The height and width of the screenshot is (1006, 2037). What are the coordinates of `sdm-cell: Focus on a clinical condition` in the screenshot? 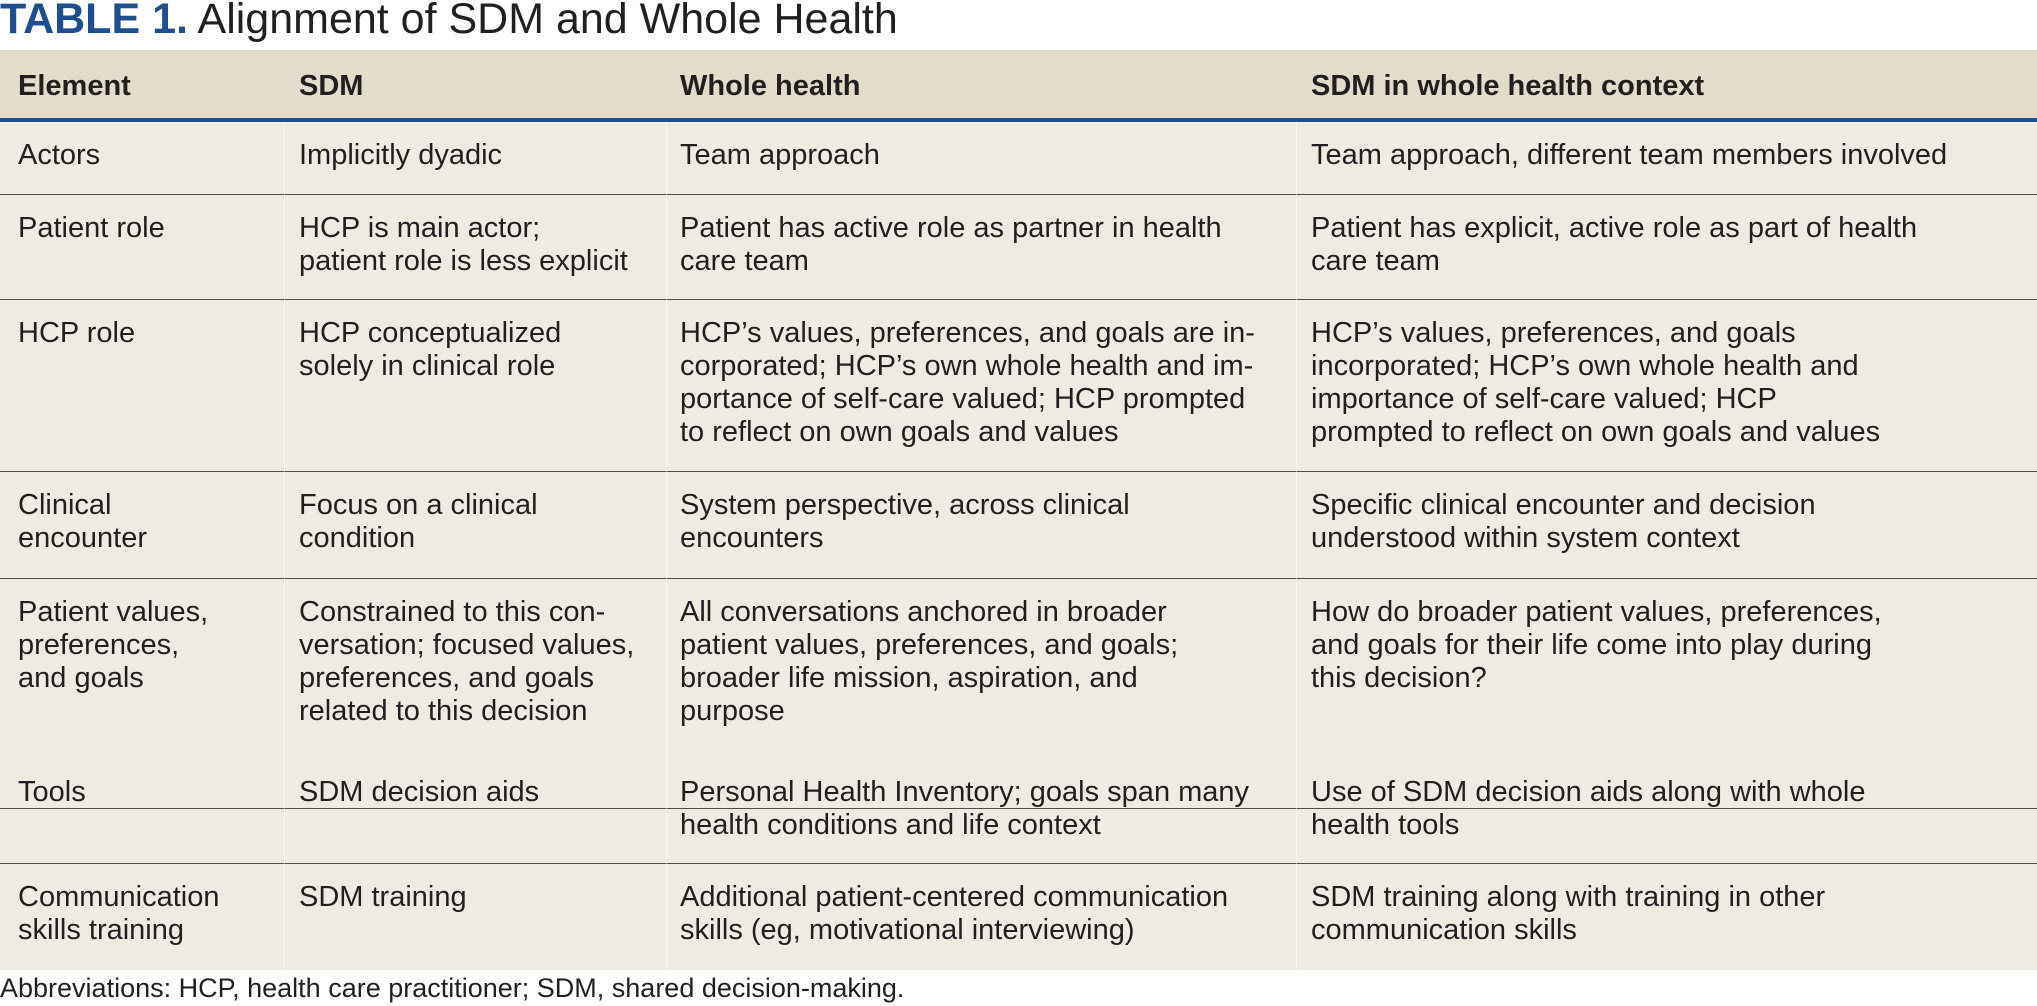 It's located at (418, 521).